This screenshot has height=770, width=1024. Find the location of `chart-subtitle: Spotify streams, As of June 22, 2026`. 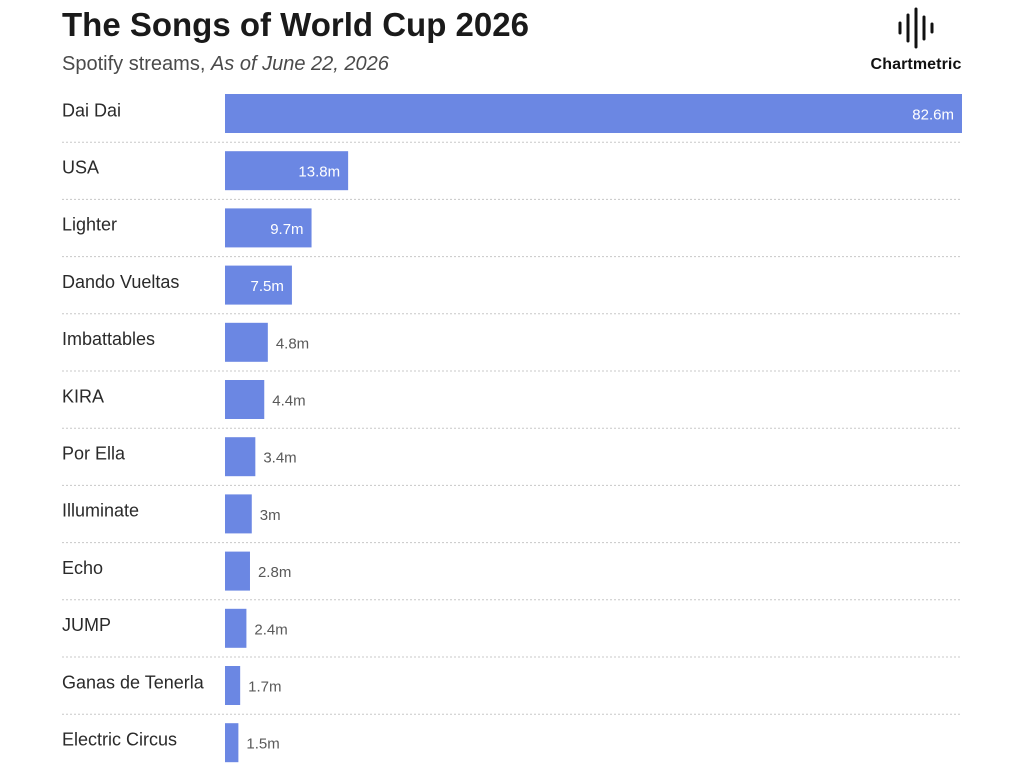

chart-subtitle: Spotify streams, As of June 22, 2026 is located at coordinates (225, 64).